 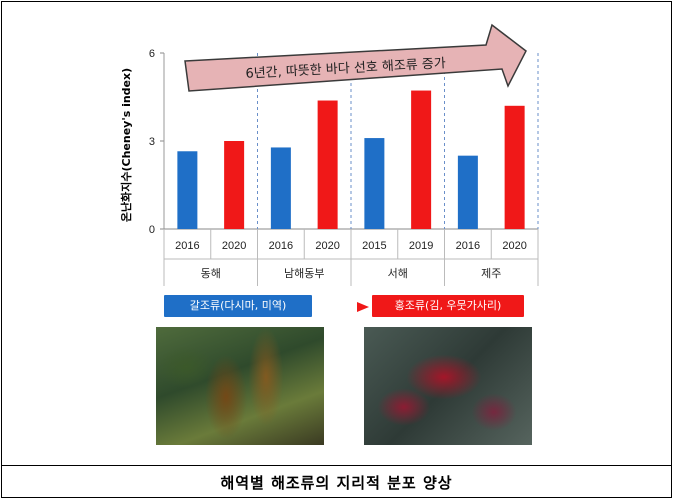 I want to click on x-group-label: 남해동부, so click(x=304, y=273).